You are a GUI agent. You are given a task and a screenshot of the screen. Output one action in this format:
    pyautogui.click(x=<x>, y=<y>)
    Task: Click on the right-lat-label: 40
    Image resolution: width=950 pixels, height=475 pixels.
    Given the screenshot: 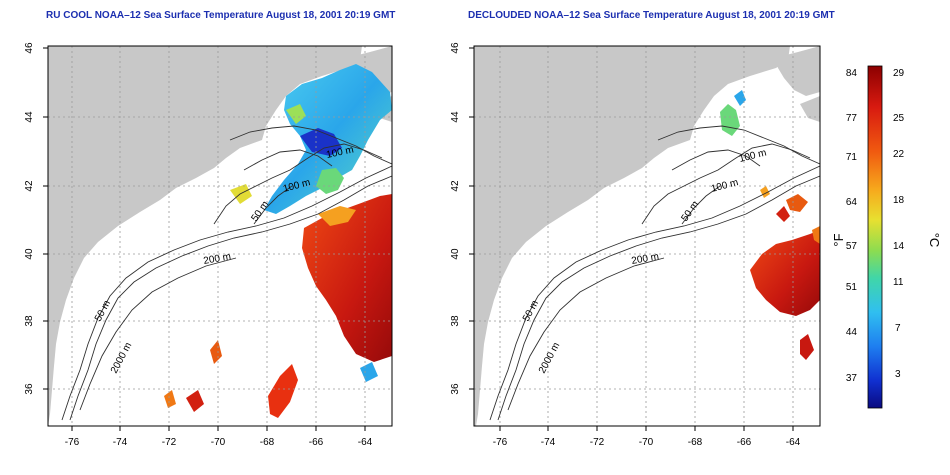 What is the action you would take?
    pyautogui.click(x=455, y=254)
    